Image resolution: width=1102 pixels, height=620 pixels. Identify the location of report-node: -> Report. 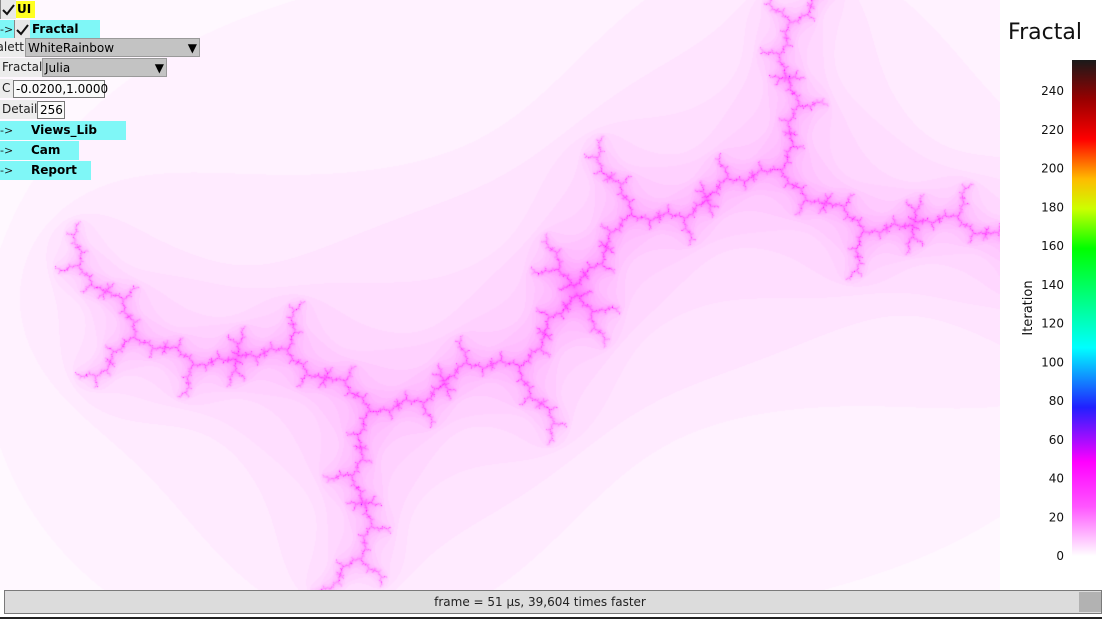
(45, 170).